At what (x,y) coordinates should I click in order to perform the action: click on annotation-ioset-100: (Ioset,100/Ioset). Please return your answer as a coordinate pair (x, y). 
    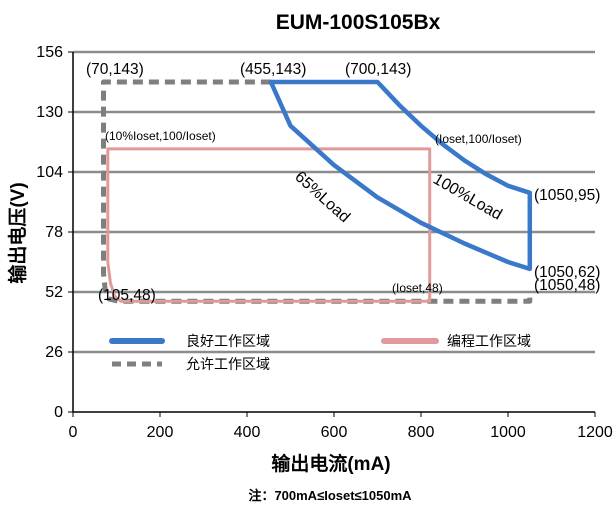
    Looking at the image, I should click on (478, 139).